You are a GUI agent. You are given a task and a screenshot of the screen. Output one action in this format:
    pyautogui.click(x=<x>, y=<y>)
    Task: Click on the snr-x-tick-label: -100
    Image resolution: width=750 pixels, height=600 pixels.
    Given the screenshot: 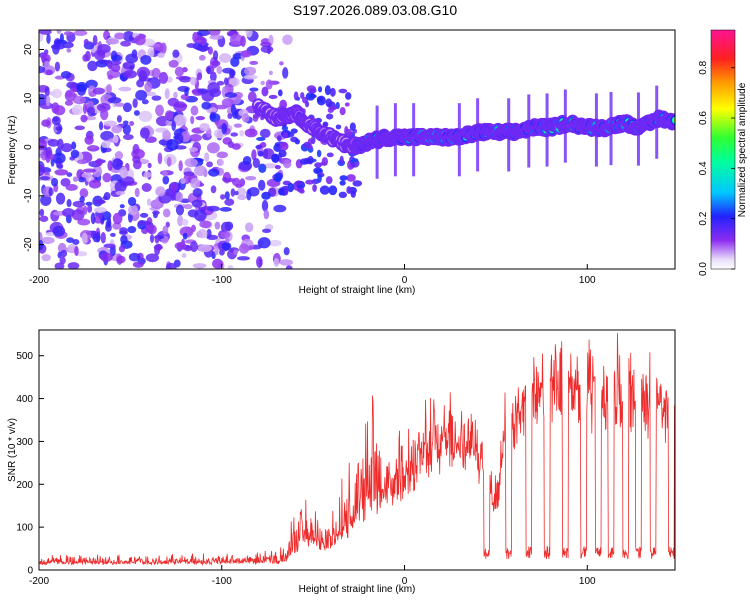 What is the action you would take?
    pyautogui.click(x=222, y=581)
    